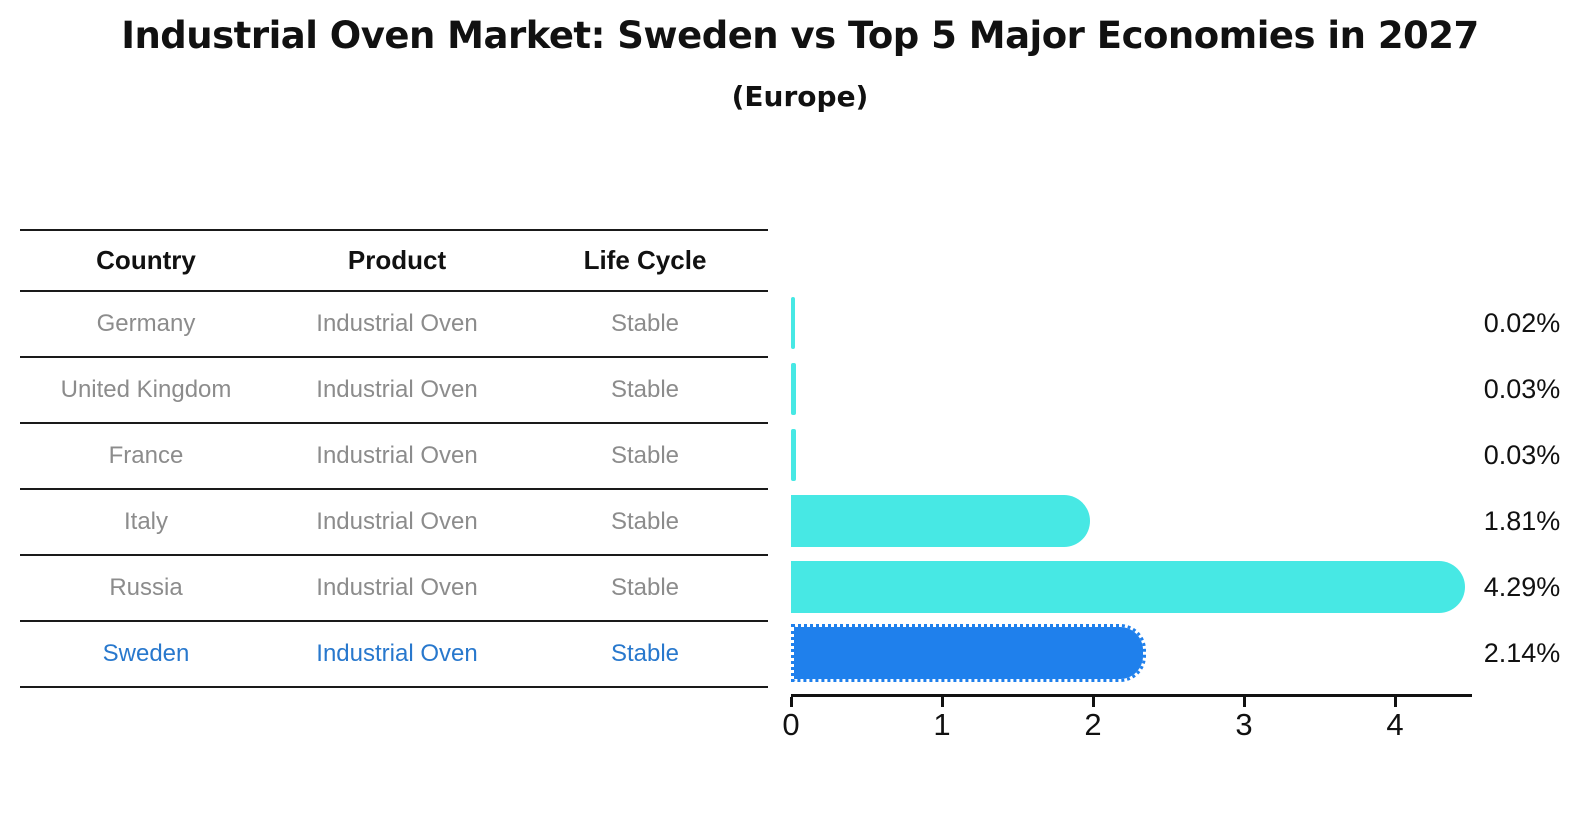 The image size is (1586, 823). Describe the element at coordinates (1522, 322) in the screenshot. I see `bar-value-label: 0.02%` at that location.